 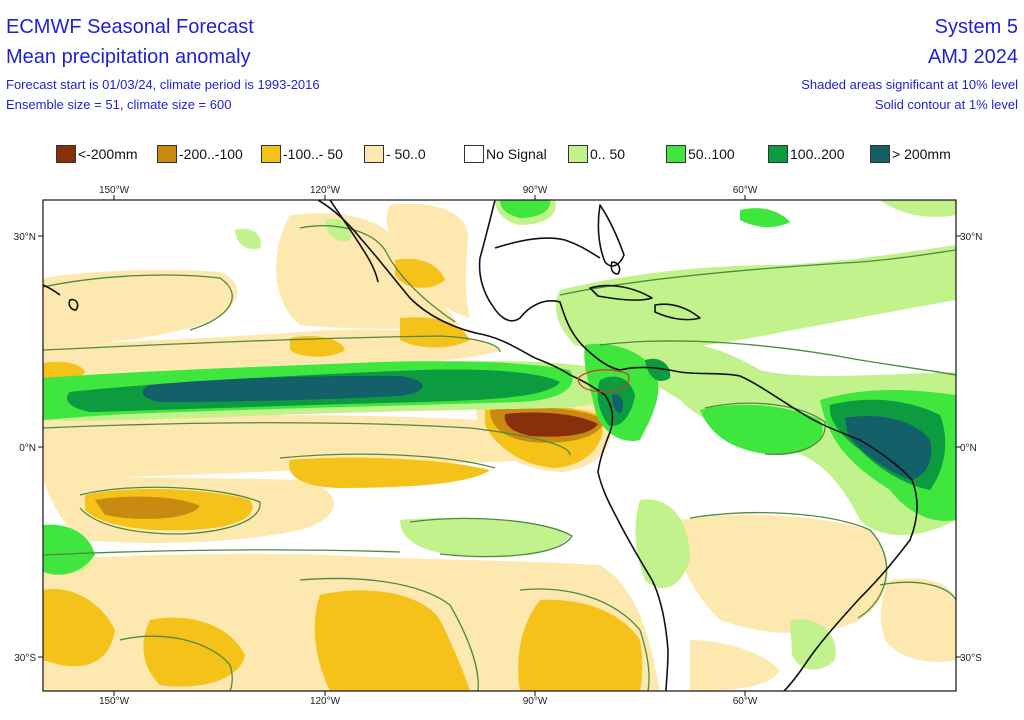 I want to click on dry-core, so click(x=551, y=424).